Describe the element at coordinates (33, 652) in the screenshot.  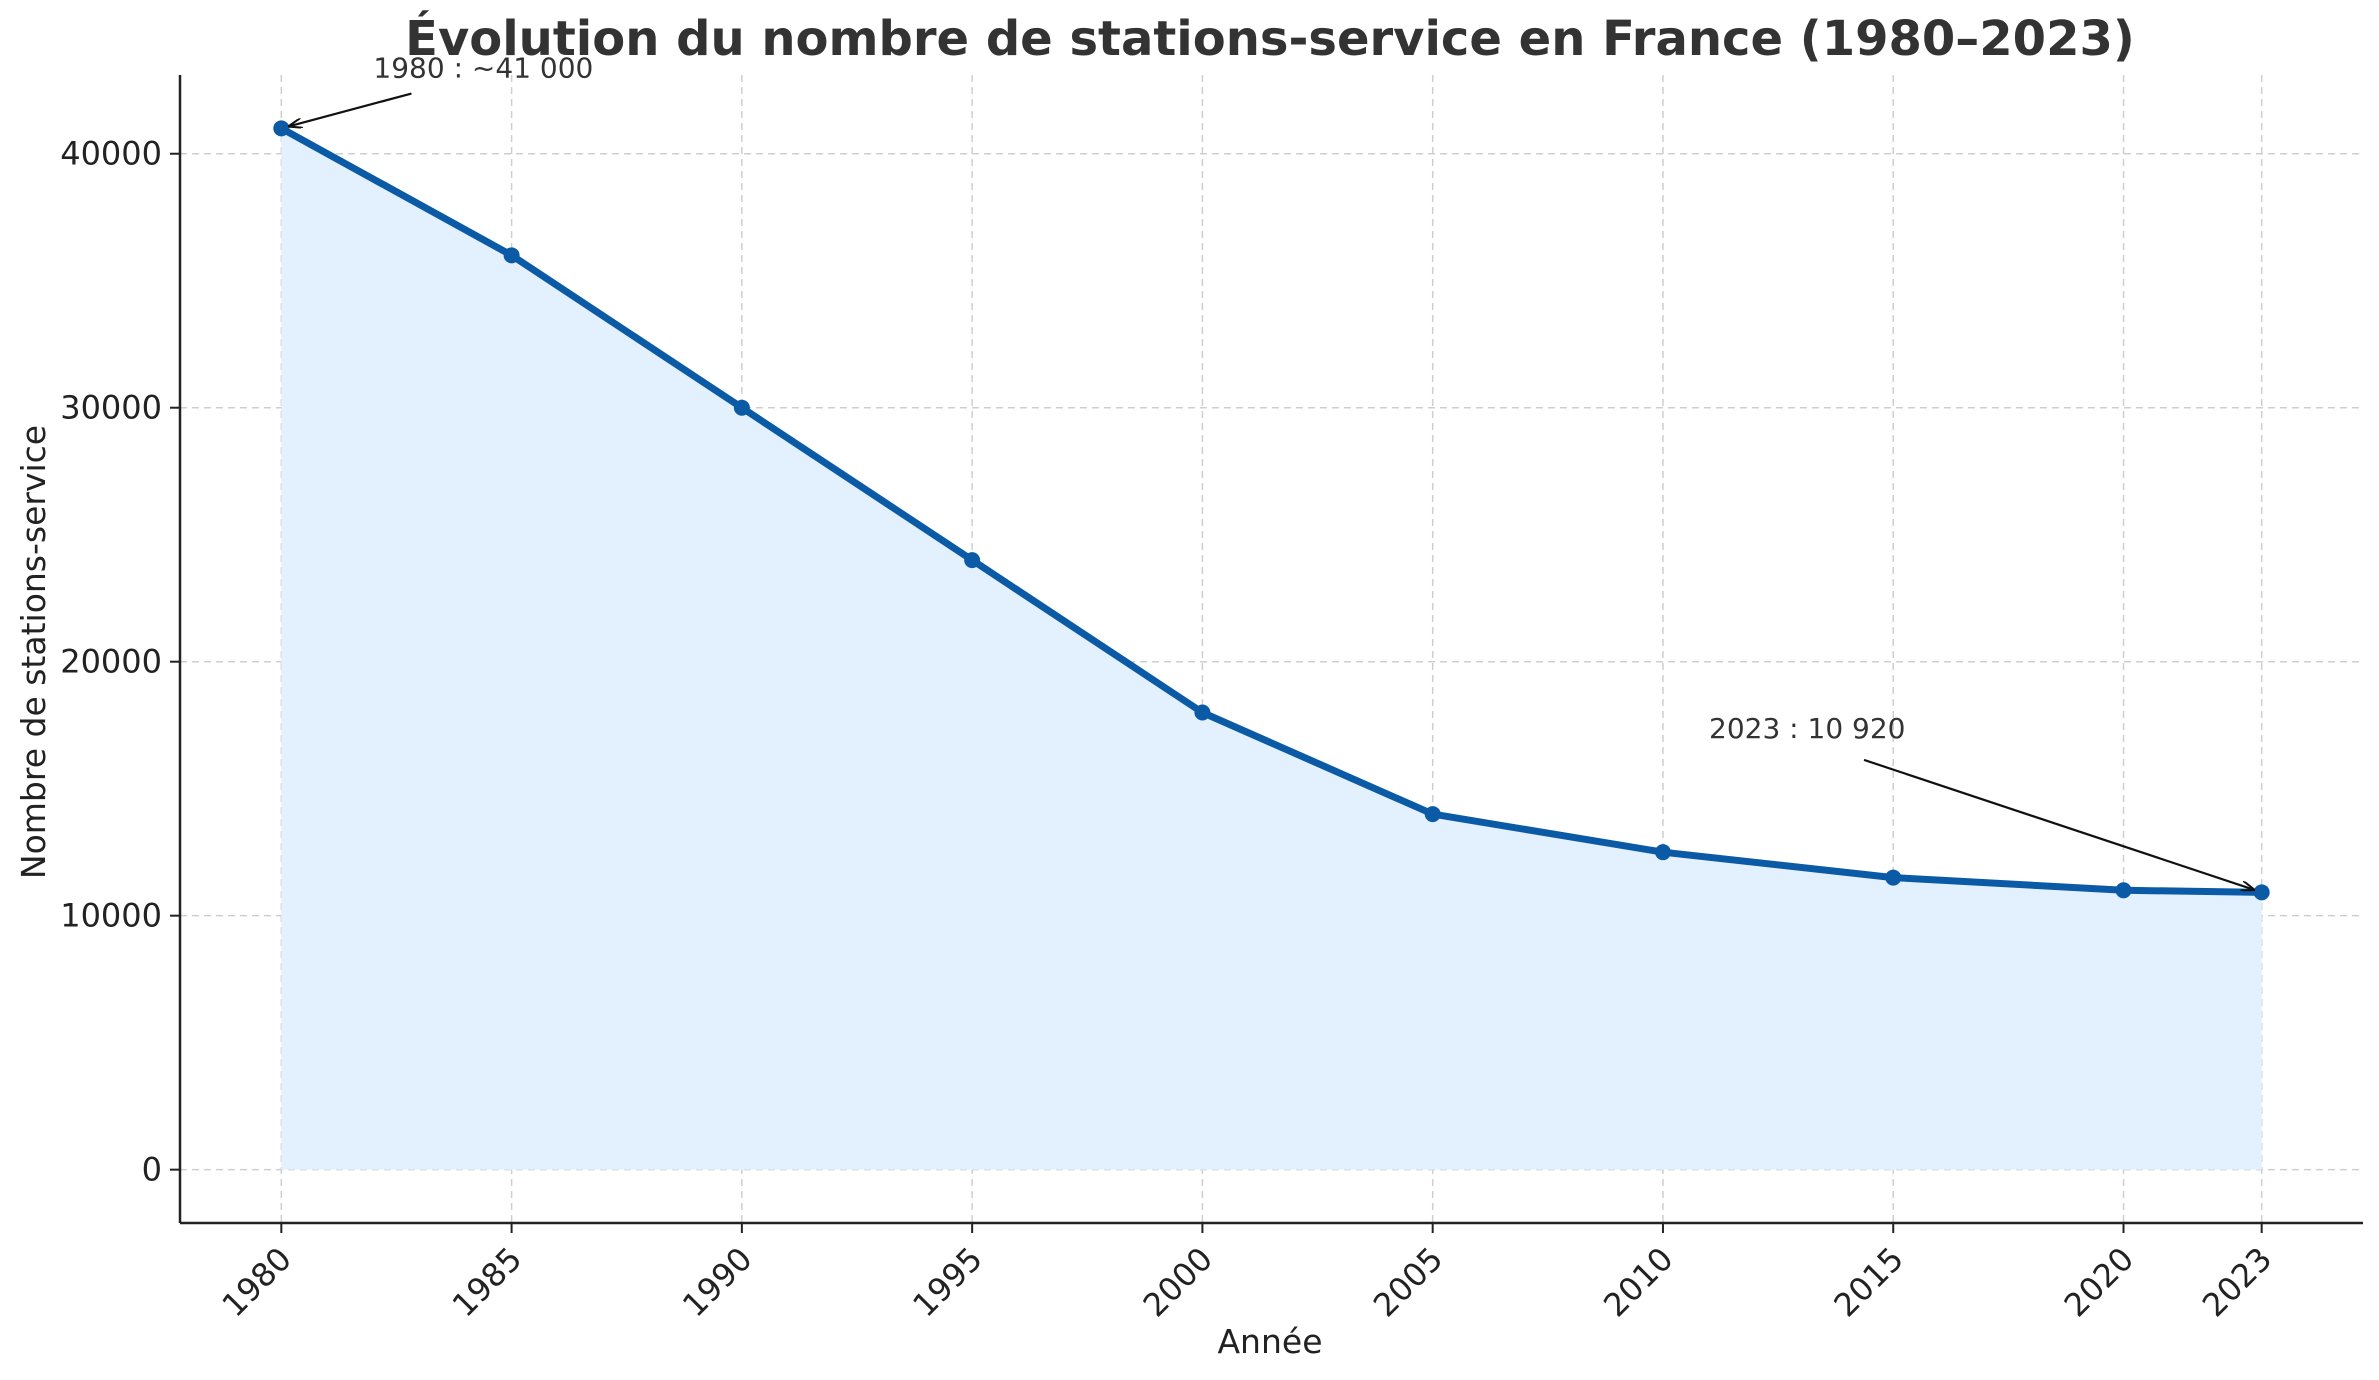
I see `y-axis-label: Nombre de stations-service` at that location.